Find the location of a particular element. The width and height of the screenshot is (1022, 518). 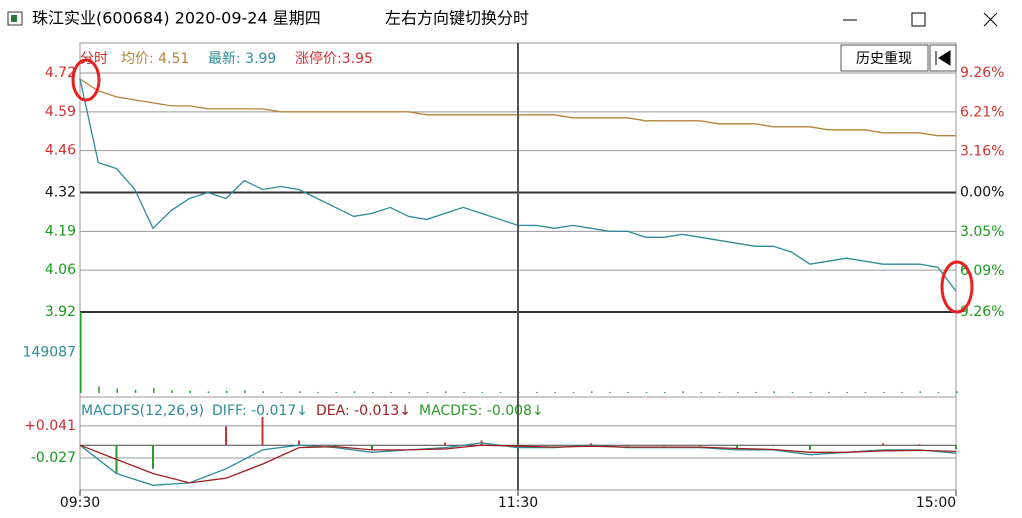

x-tick-label: 09:30 is located at coordinates (80, 503).